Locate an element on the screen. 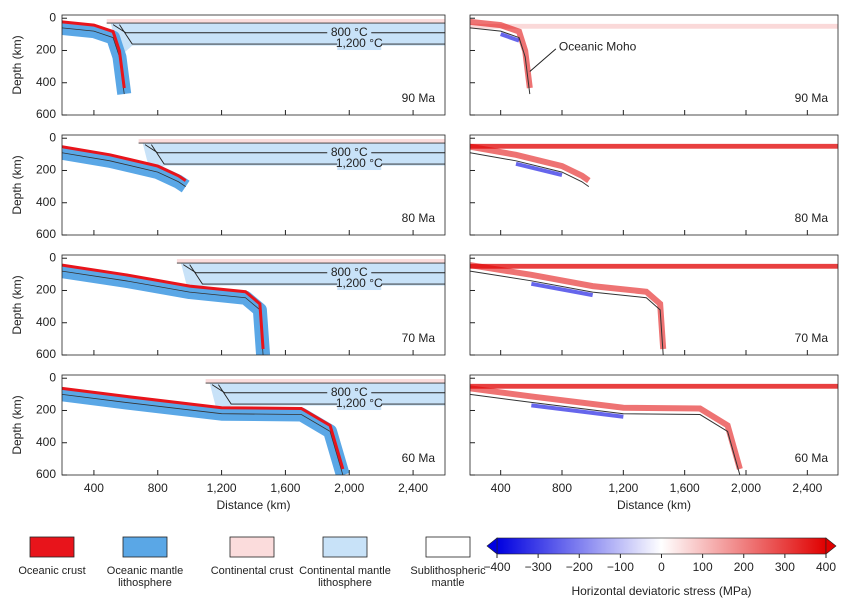 This screenshot has width=842, height=609. colorbar-label: Horizontal deviatoric stress (MPa) is located at coordinates (661, 591).